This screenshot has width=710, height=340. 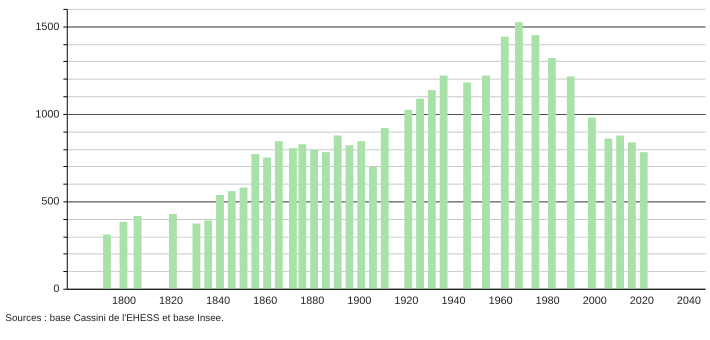 I want to click on x-tick-label: 1900, so click(x=359, y=300).